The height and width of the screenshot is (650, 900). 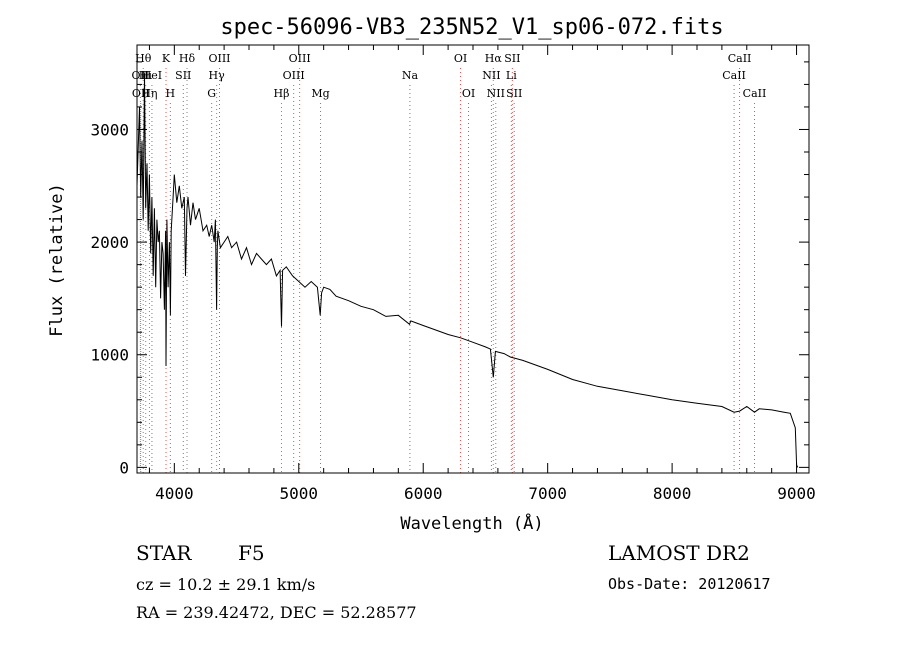 What do you see at coordinates (294, 75) in the screenshot?
I see `line-marker-label-14: OIII` at bounding box center [294, 75].